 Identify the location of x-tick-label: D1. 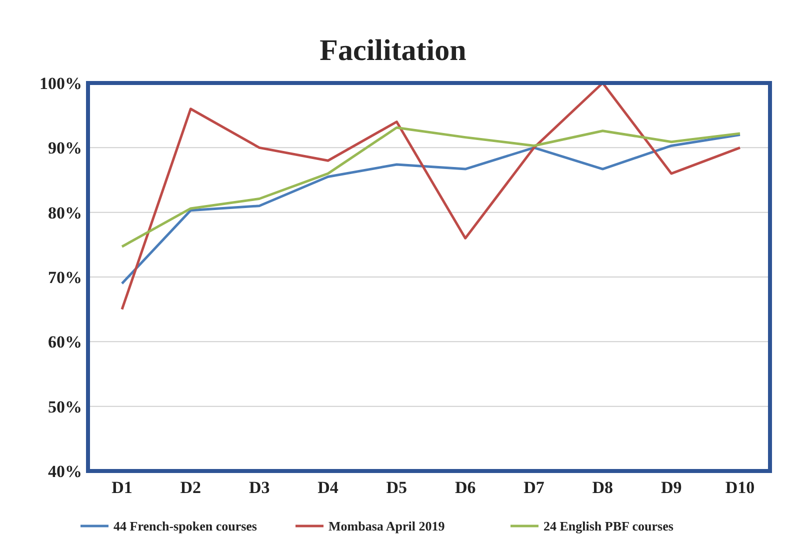
(122, 487).